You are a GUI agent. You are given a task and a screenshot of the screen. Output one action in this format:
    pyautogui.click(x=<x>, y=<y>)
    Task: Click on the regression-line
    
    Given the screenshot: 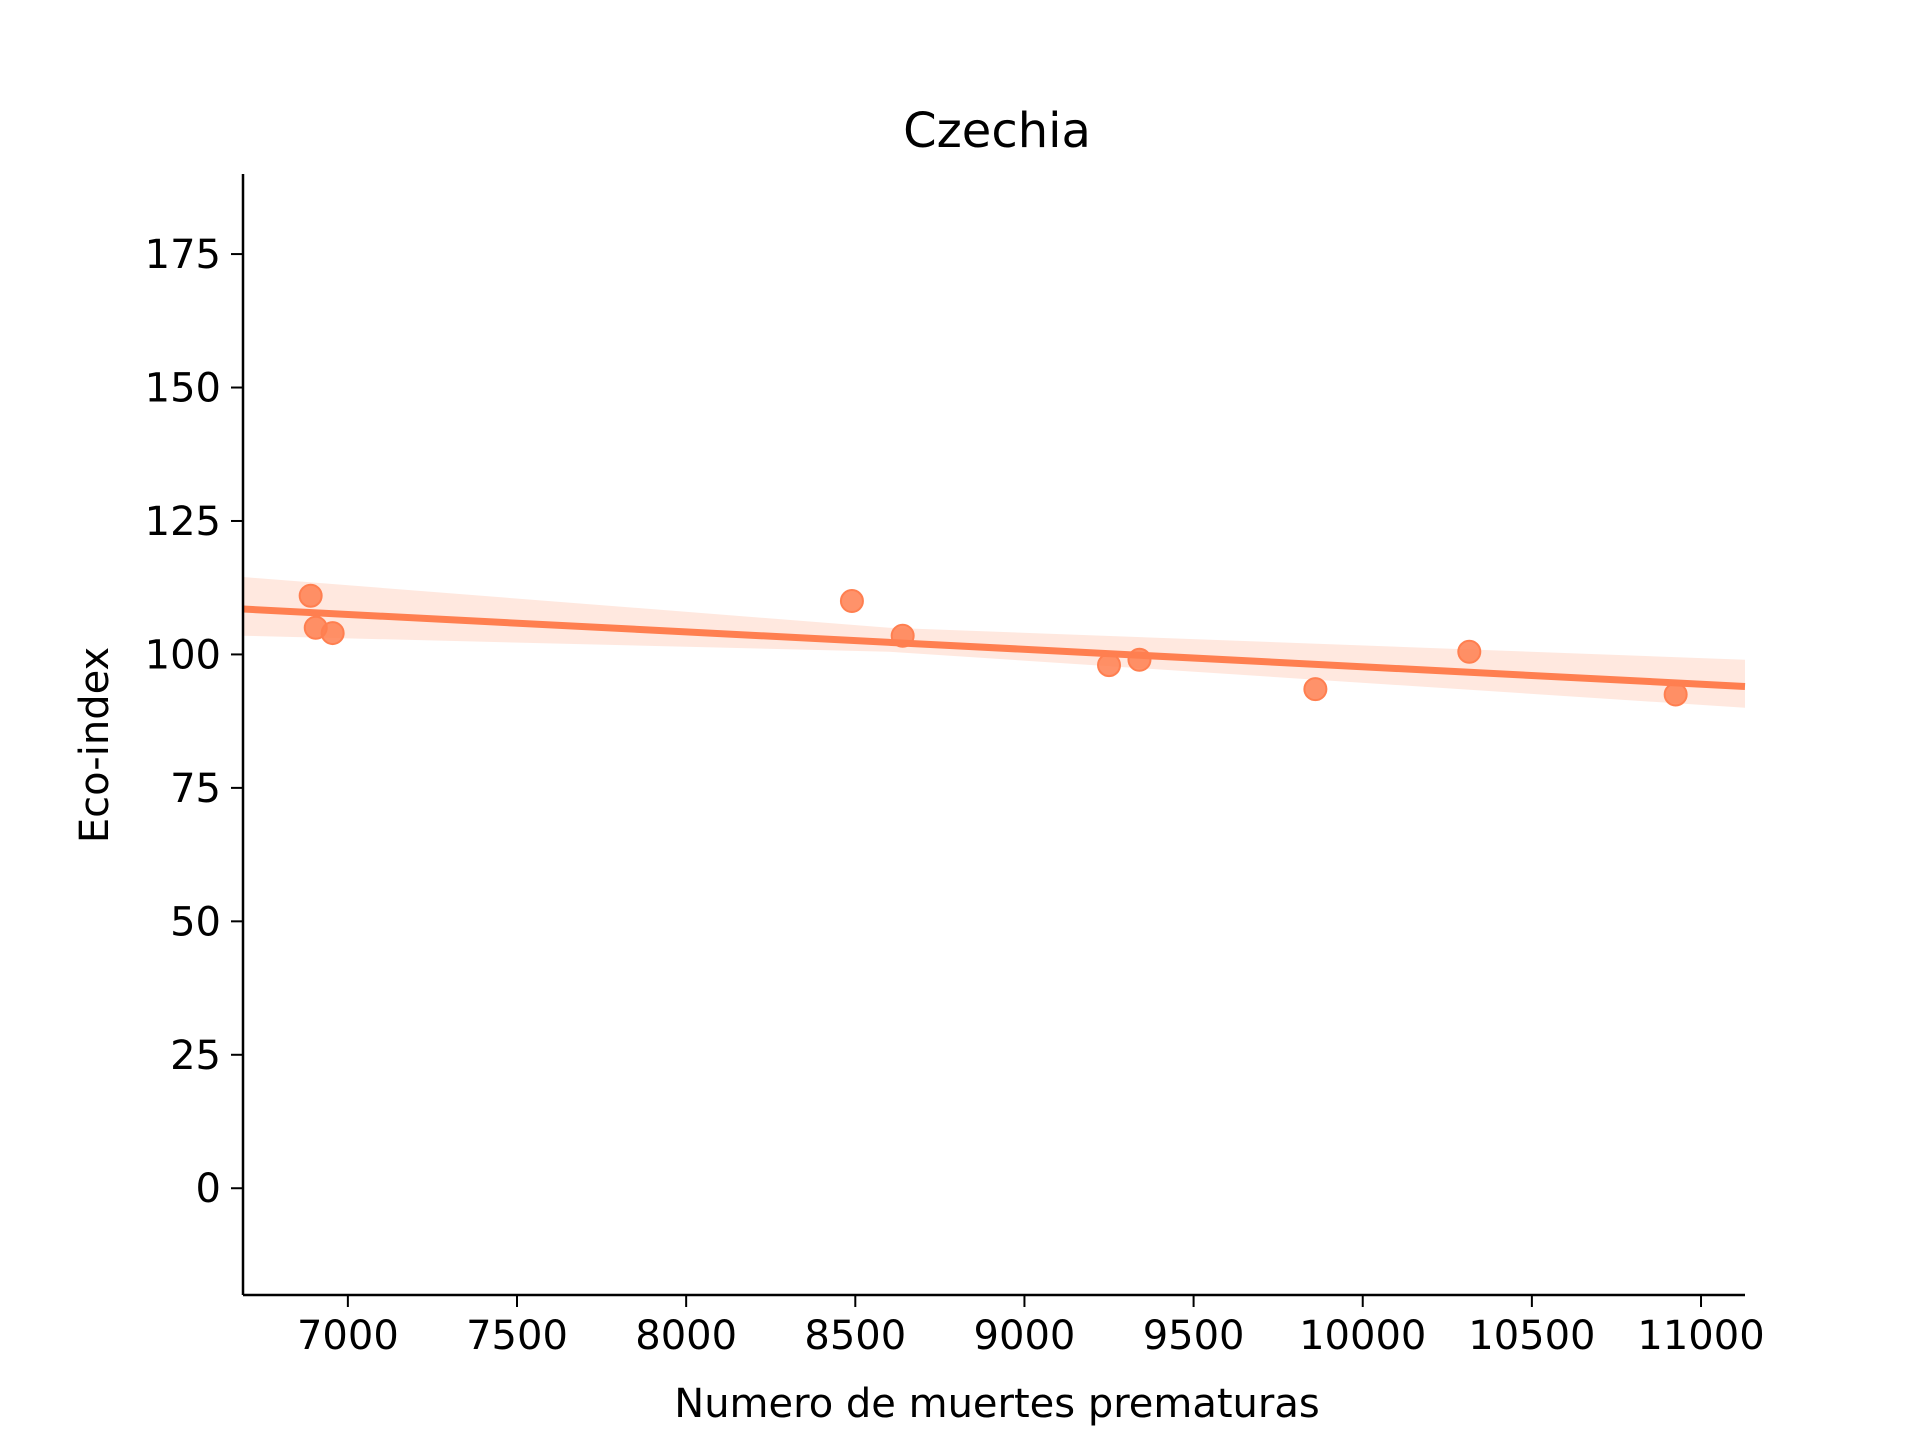 What is the action you would take?
    pyautogui.click(x=994, y=647)
    